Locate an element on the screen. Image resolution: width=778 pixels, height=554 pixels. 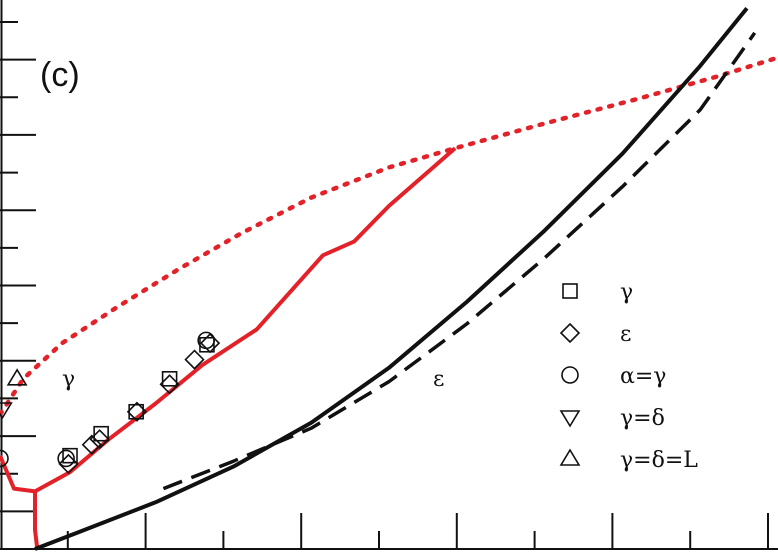
data-point-triangle-down is located at coordinates (6, 411).